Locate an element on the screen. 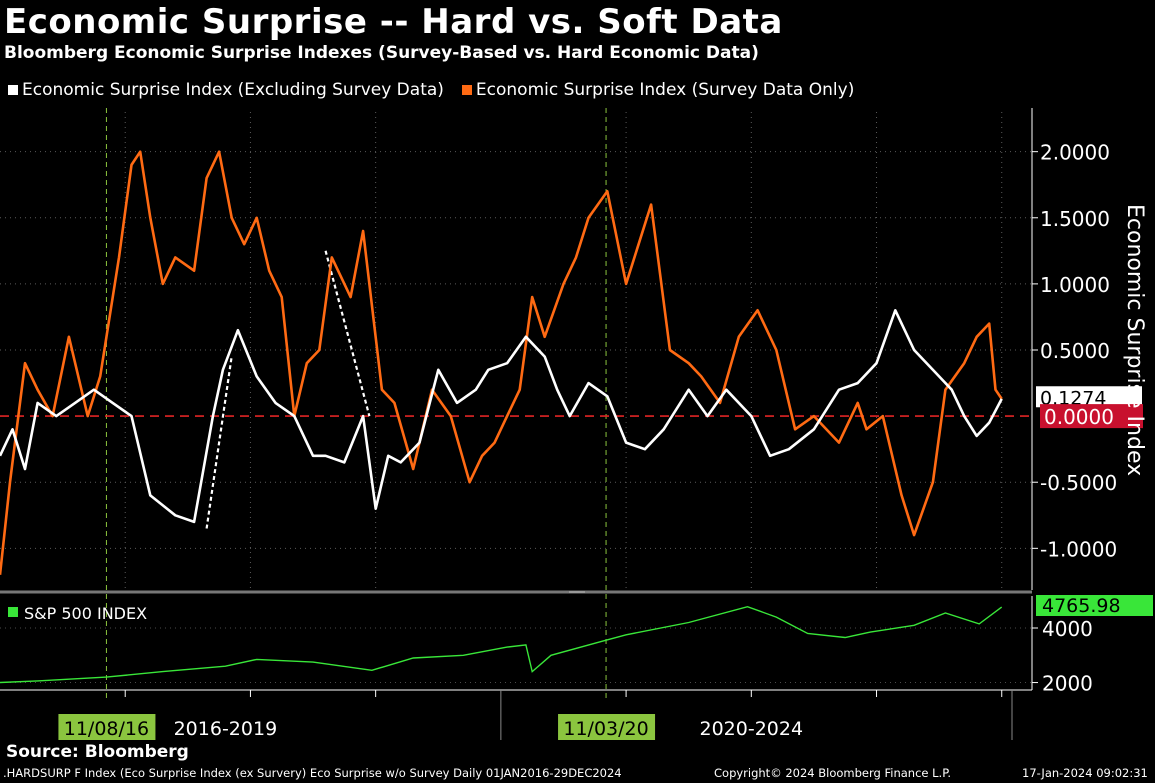 This screenshot has height=783, width=1155. sp500-y-tick-label: 2000 is located at coordinates (1067, 684).